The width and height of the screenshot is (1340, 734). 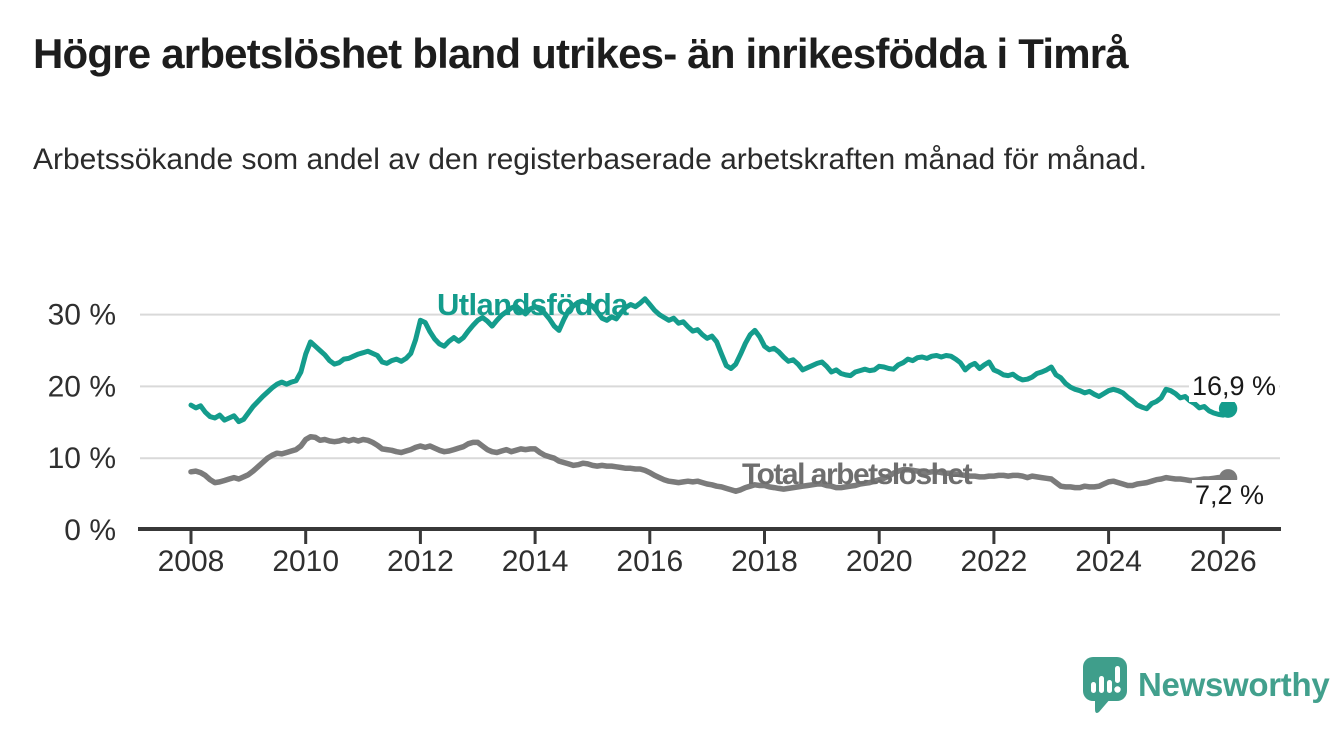 What do you see at coordinates (305, 561) in the screenshot?
I see `x-tick-label: 2010` at bounding box center [305, 561].